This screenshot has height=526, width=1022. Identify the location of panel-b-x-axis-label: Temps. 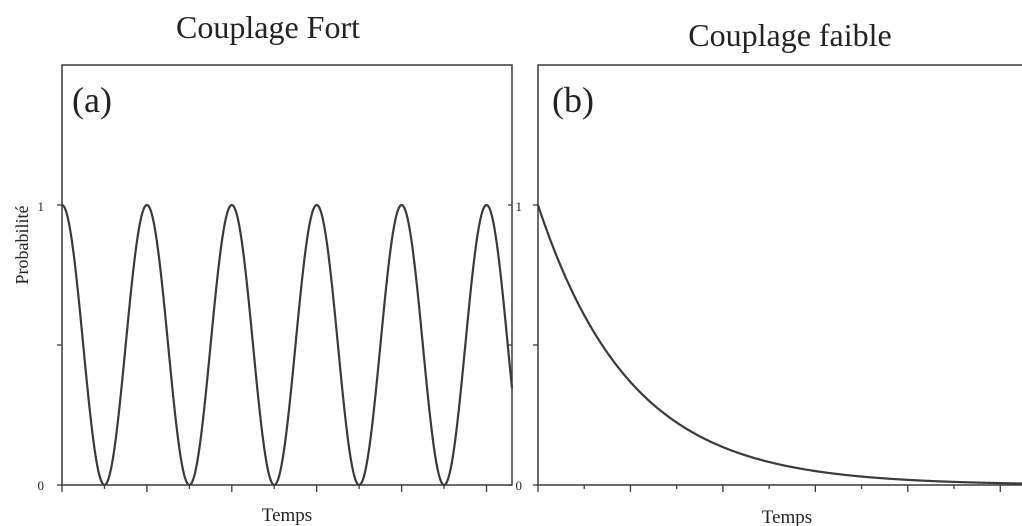
(787, 516).